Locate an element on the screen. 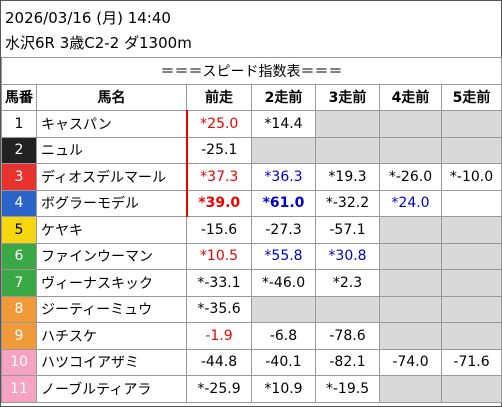  speed-index: *10.5 is located at coordinates (219, 256).